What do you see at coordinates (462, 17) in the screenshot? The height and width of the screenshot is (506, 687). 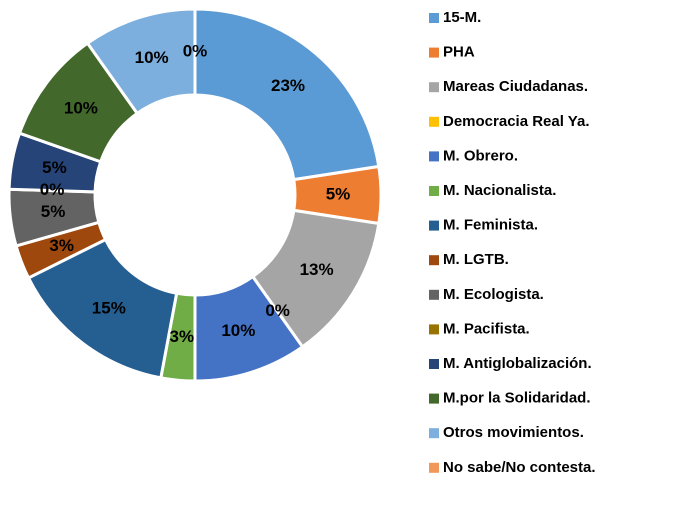 I see `legend-label: 15-M.` at bounding box center [462, 17].